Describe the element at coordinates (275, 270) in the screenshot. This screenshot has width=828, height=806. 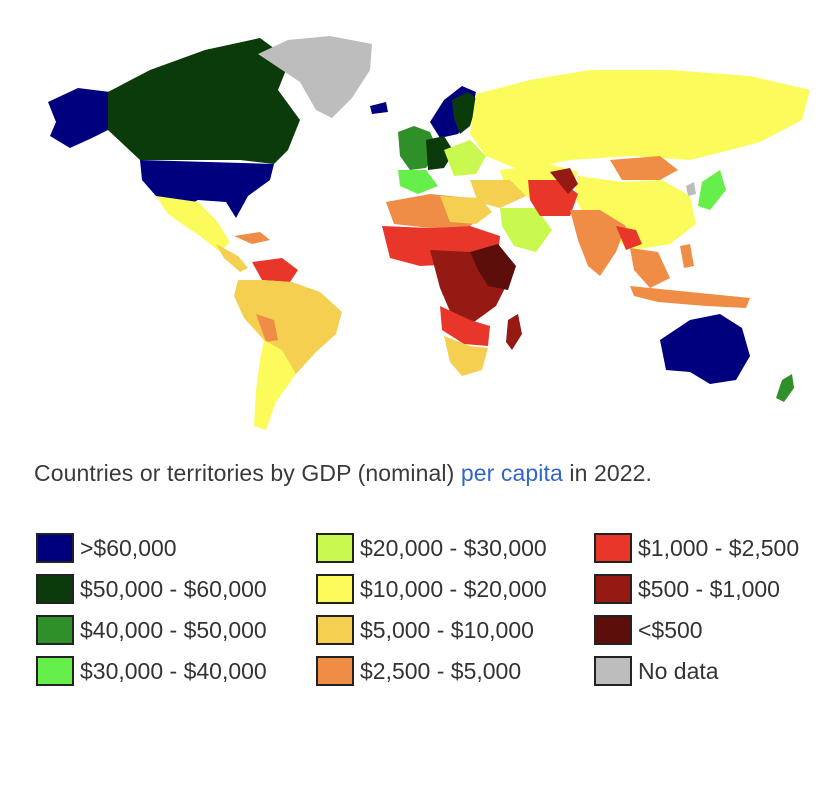
I see `northern-south-america-region` at that location.